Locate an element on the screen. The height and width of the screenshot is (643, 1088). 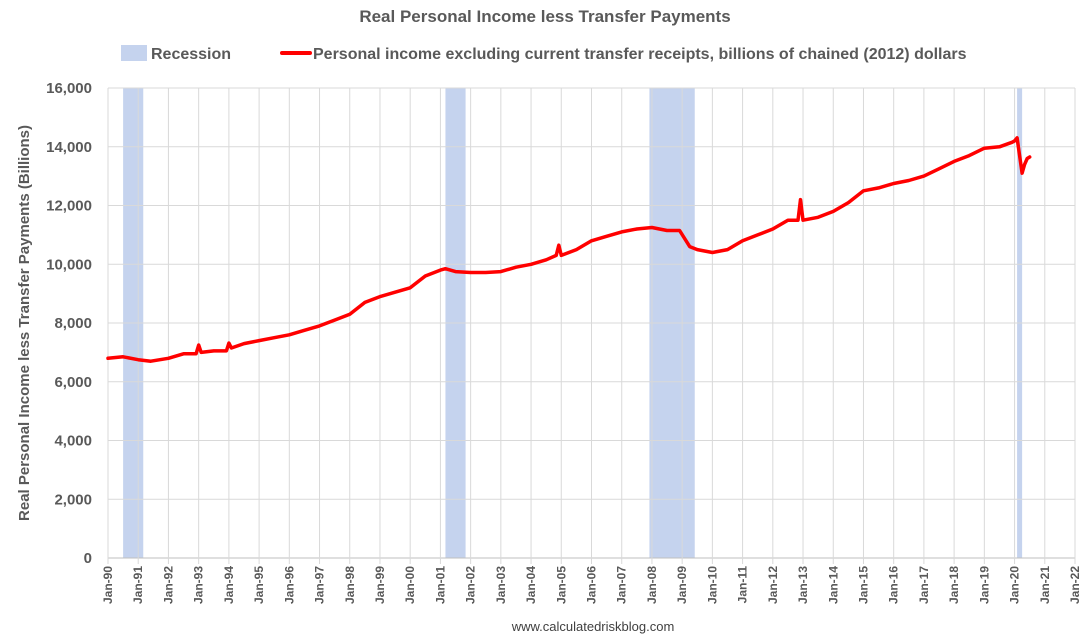
x-tick-label: Jan-16 is located at coordinates (894, 585).